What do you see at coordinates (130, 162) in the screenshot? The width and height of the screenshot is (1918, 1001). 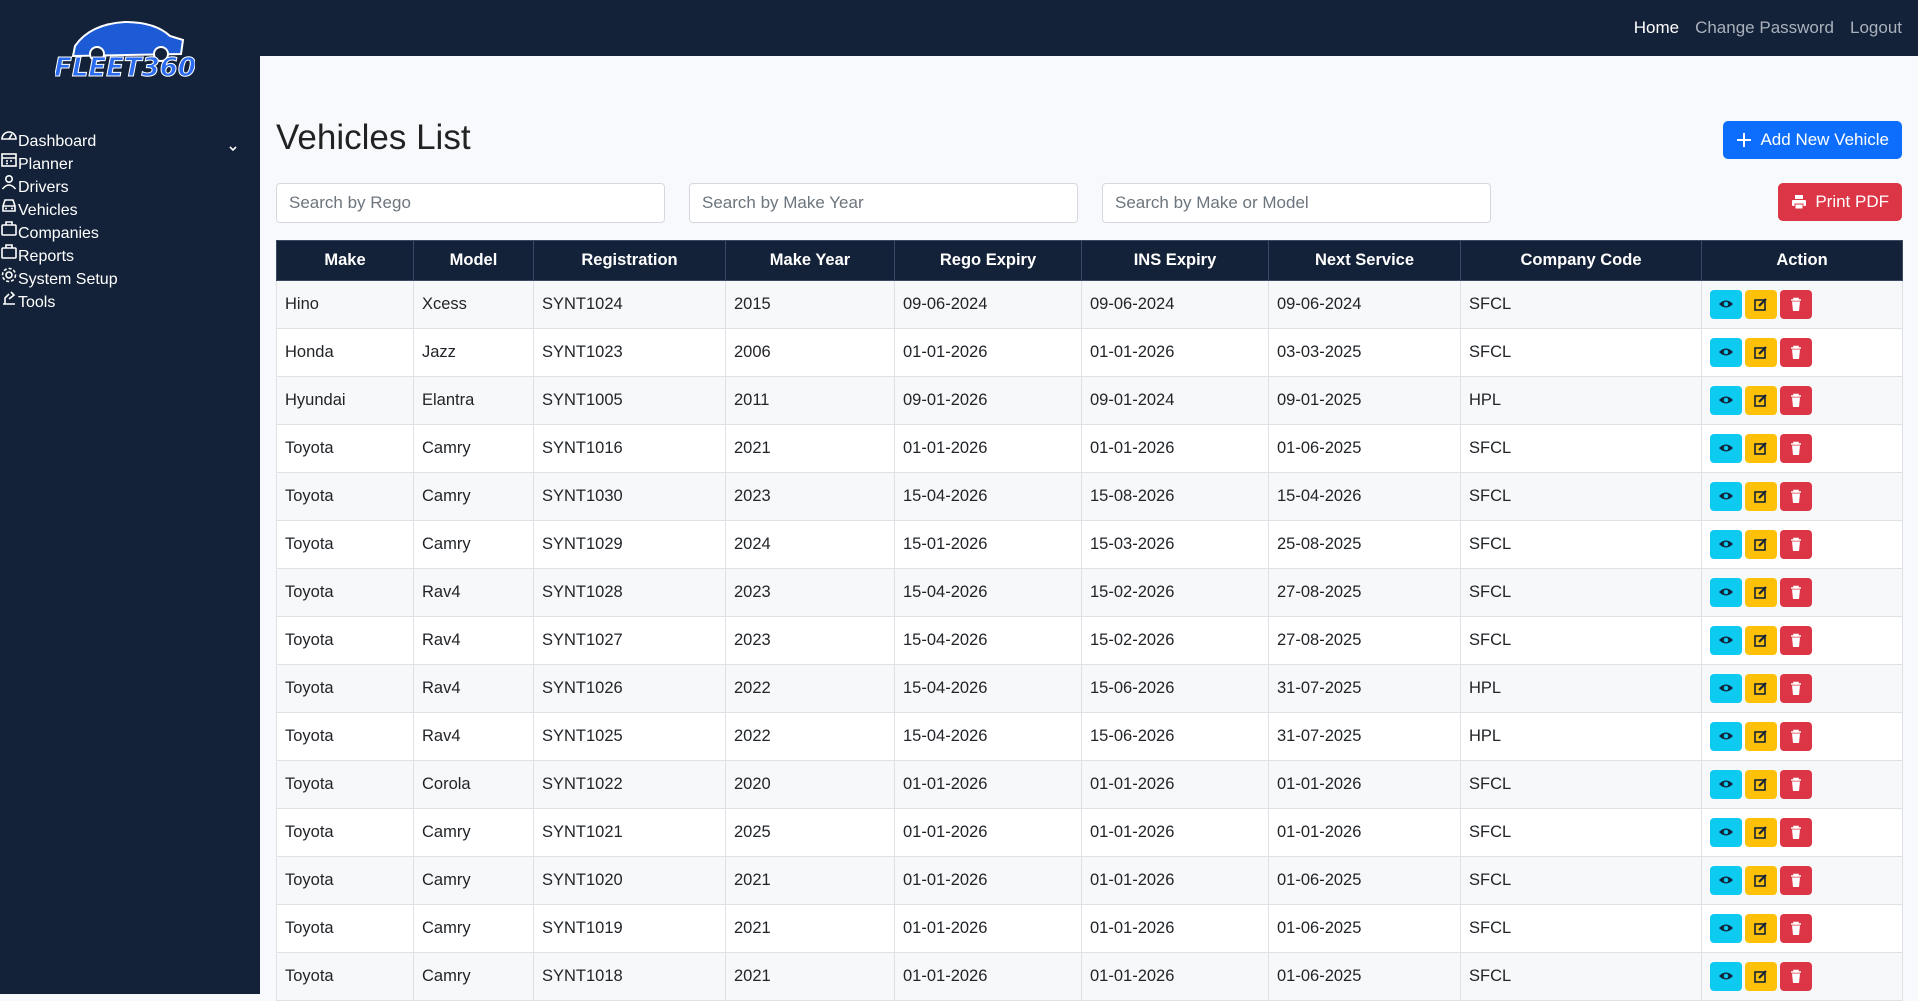 I see `nav-item: Planner` at bounding box center [130, 162].